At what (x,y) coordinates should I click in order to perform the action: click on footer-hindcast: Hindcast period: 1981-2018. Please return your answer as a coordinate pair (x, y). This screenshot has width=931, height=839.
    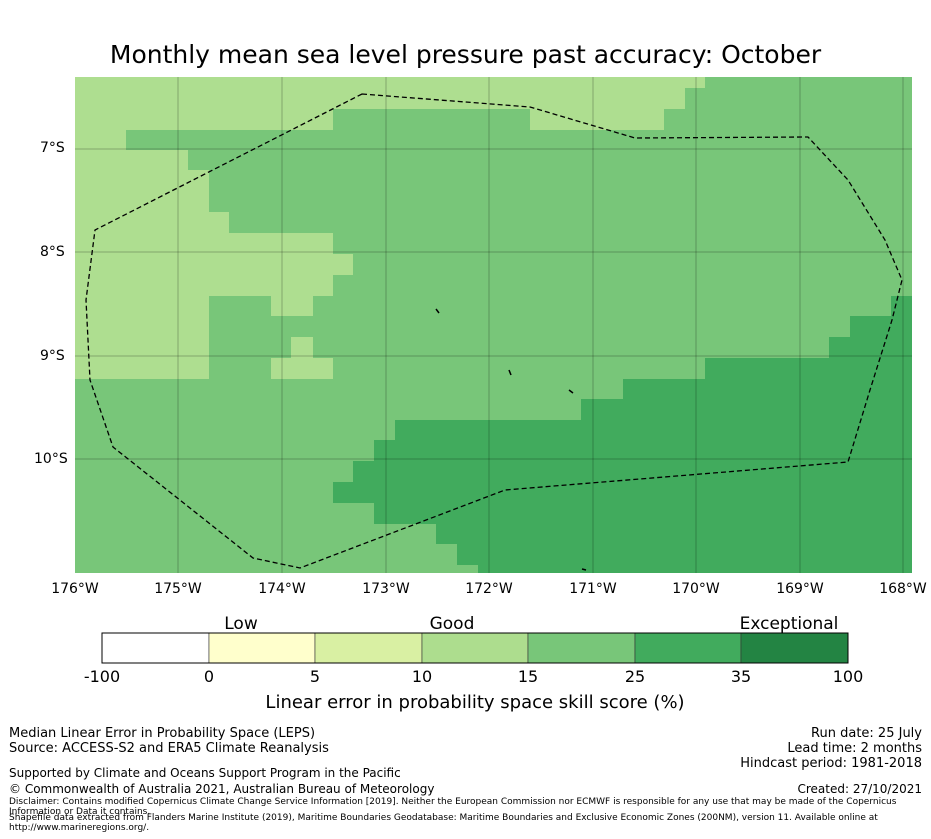
    Looking at the image, I should click on (831, 763).